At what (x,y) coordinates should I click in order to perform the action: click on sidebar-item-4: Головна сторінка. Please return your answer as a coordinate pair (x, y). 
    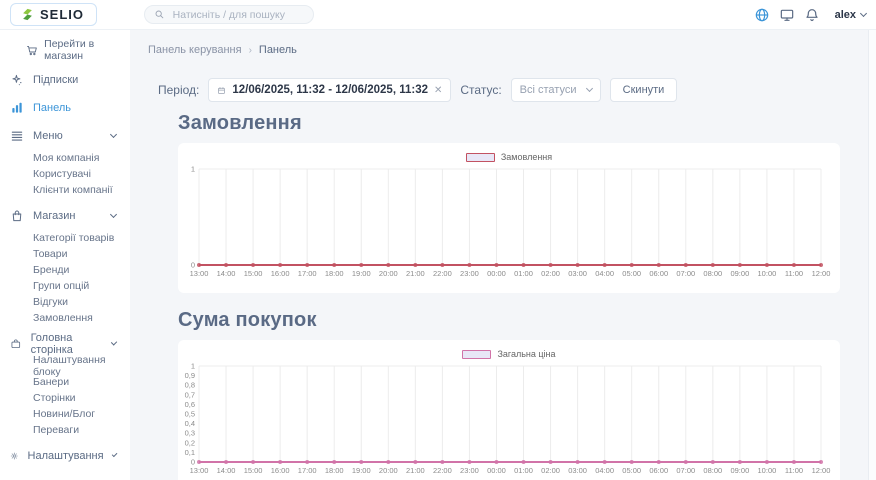
    Looking at the image, I should click on (65, 344).